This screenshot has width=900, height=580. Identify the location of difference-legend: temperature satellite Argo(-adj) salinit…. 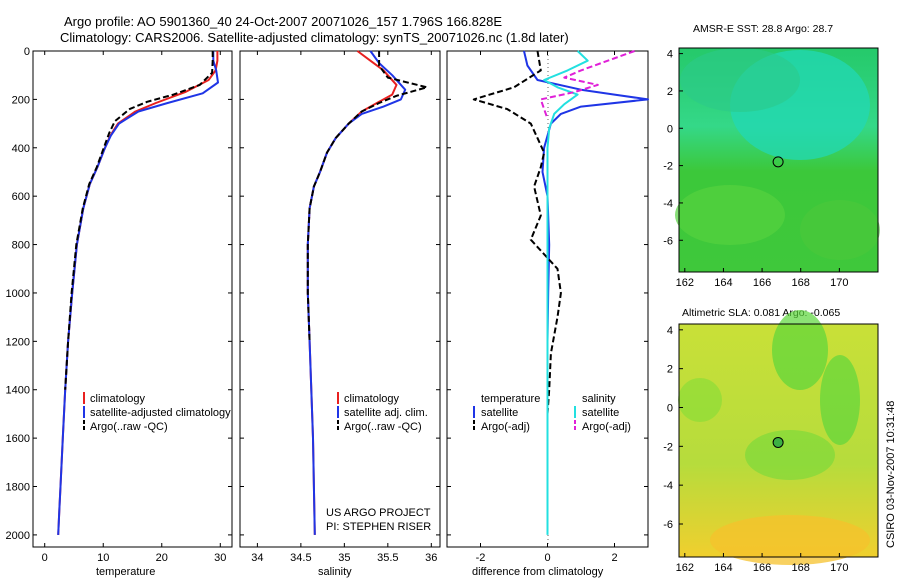
(552, 413).